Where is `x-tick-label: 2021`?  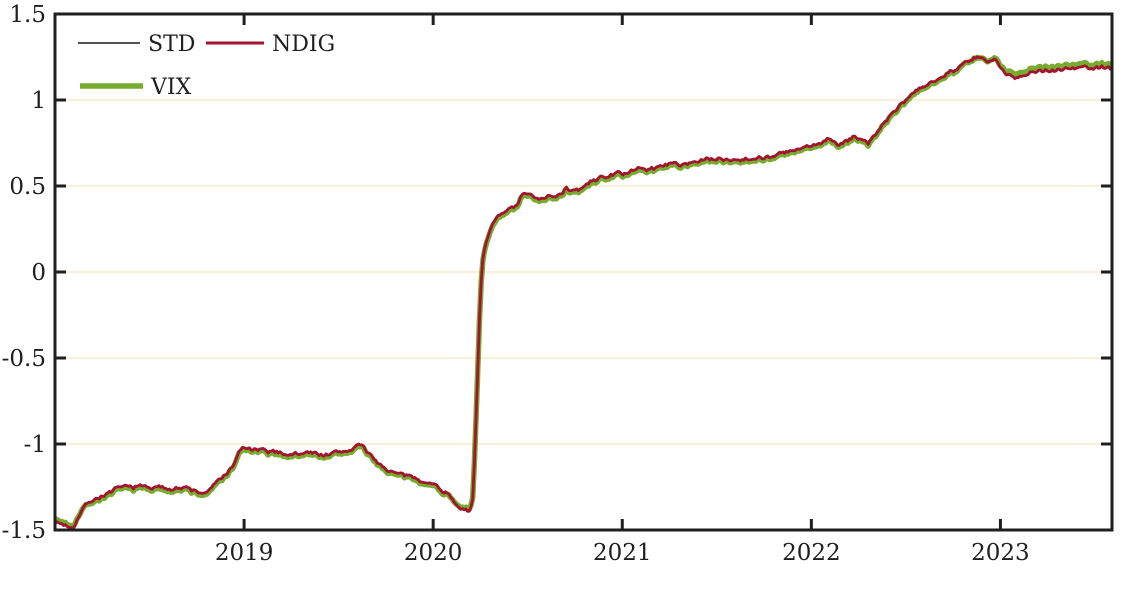
x-tick-label: 2021 is located at coordinates (622, 553).